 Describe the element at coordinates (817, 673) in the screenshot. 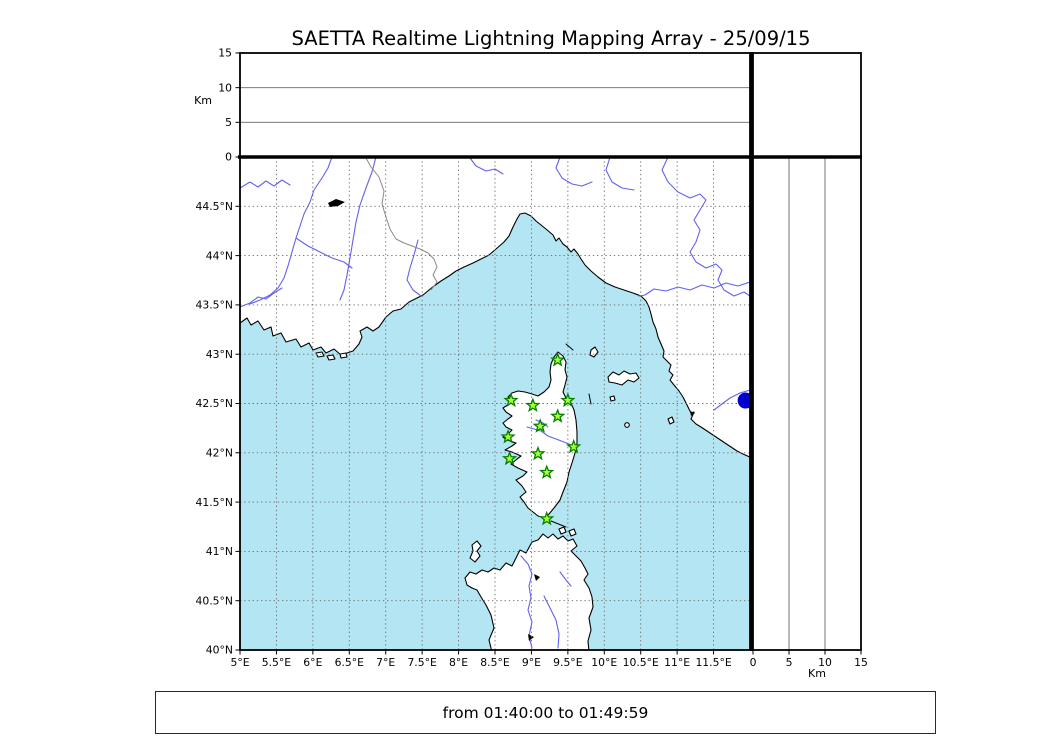

I see `right-axis-unit: Km` at that location.